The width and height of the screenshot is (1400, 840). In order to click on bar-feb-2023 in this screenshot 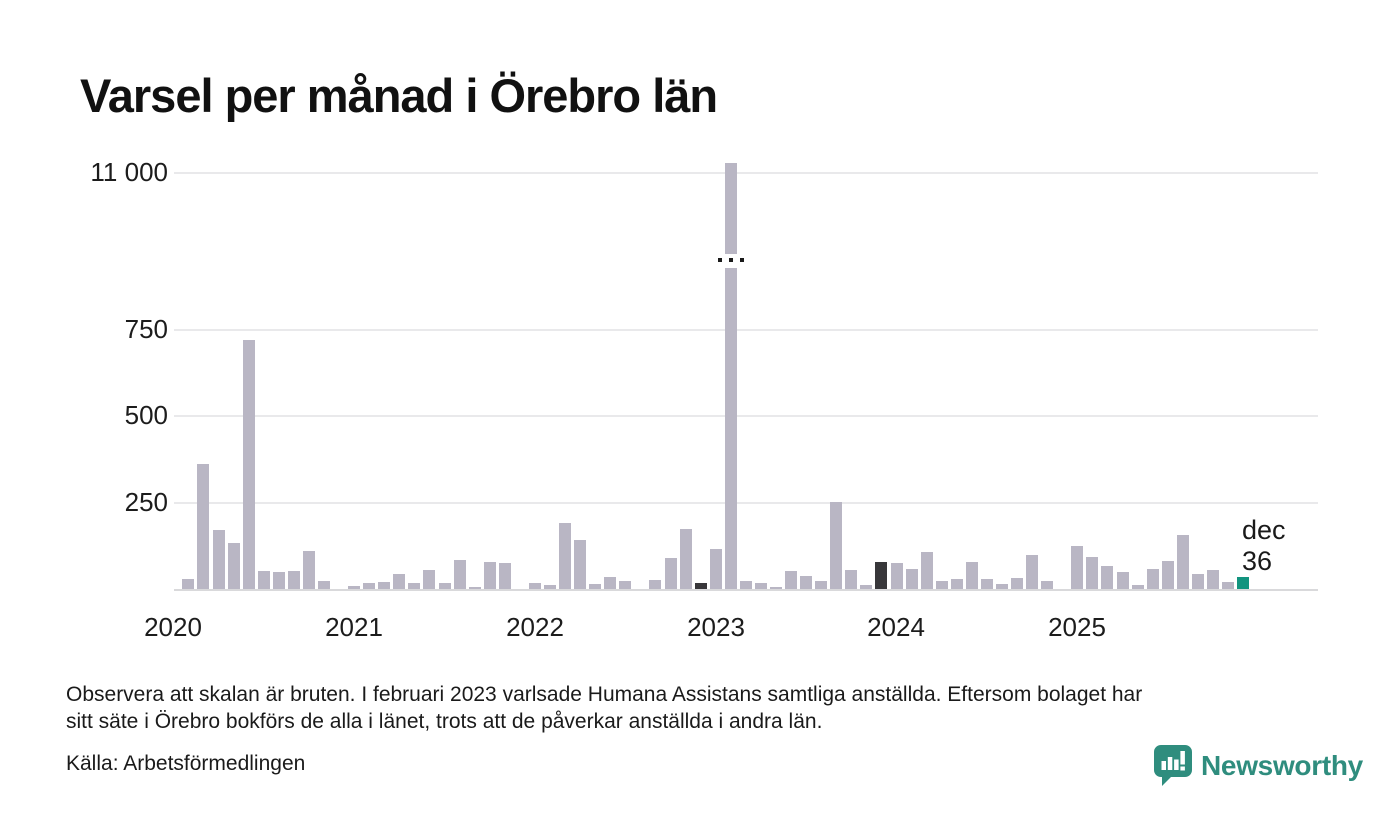, I will do `click(730, 376)`.